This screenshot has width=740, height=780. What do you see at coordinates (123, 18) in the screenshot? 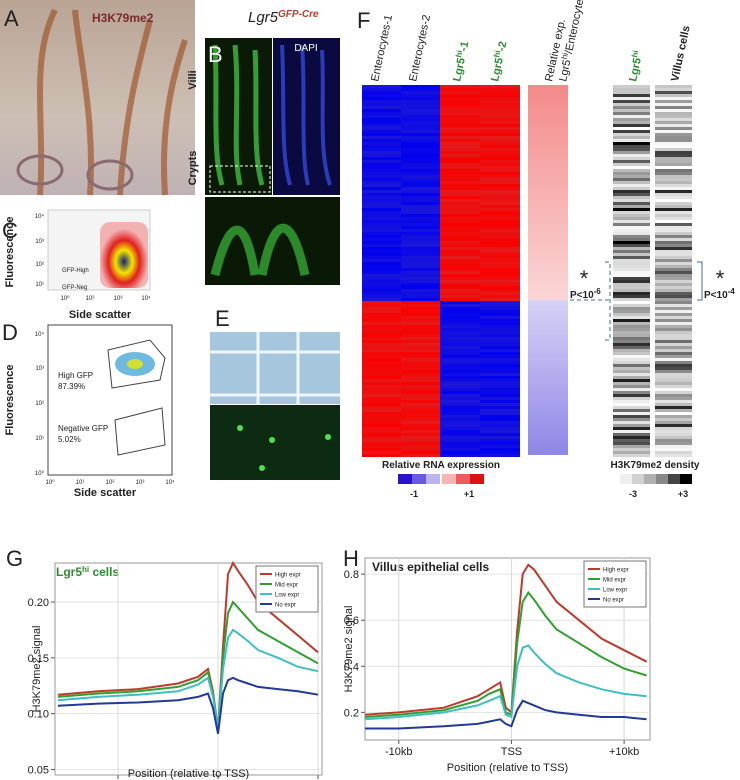
I see `stain-label: H3K79me2` at bounding box center [123, 18].